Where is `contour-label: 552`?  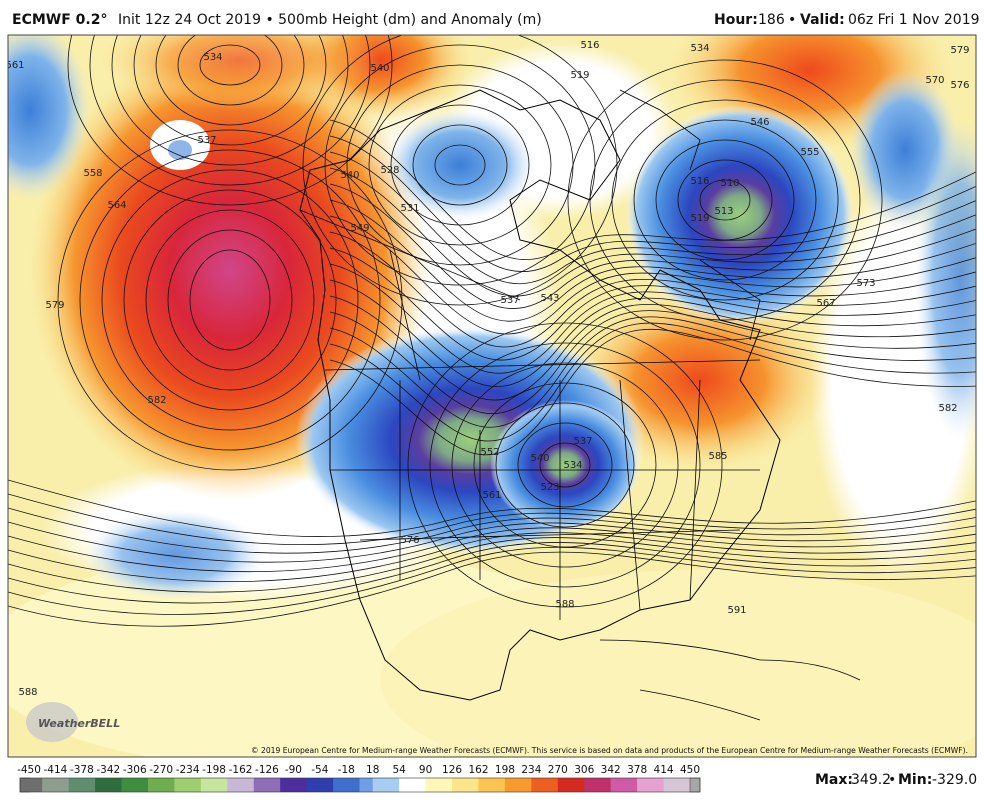
contour-label: 552 is located at coordinates (489, 452).